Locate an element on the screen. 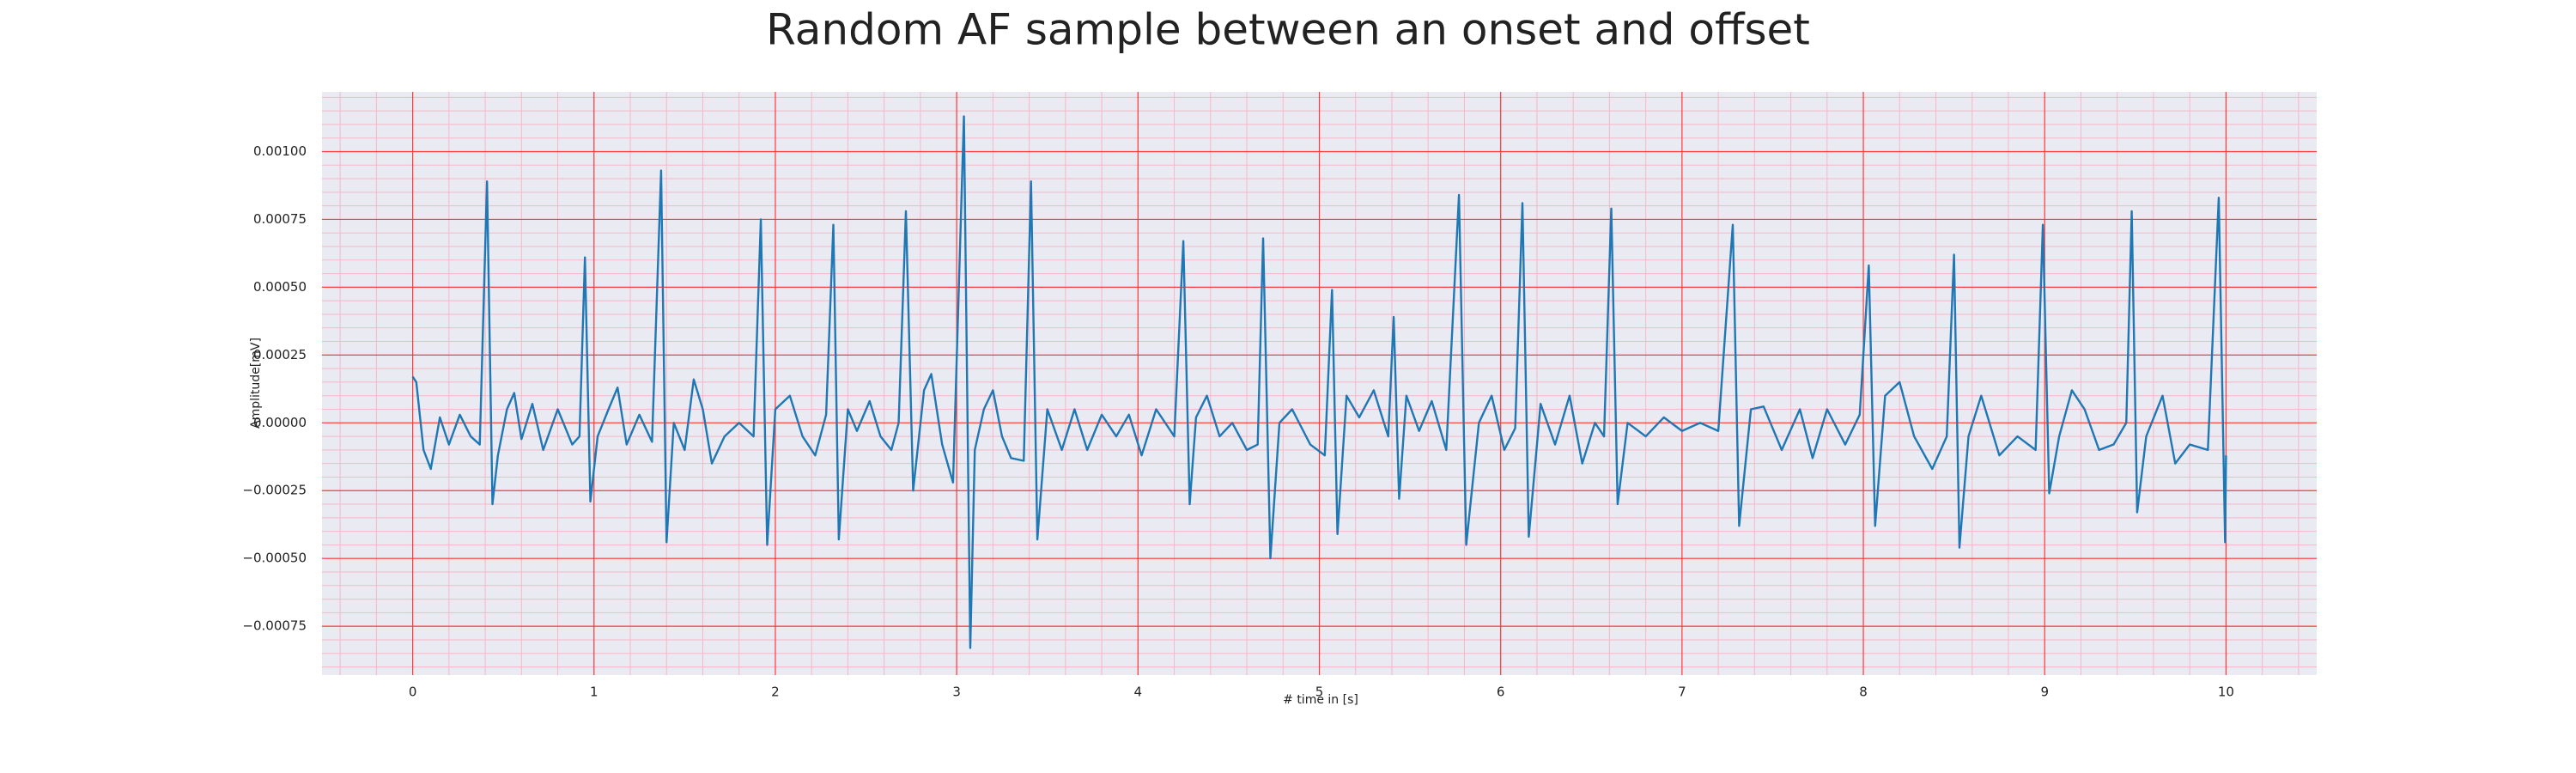 The image size is (2576, 773). x-tick-label: 9 is located at coordinates (2045, 692).